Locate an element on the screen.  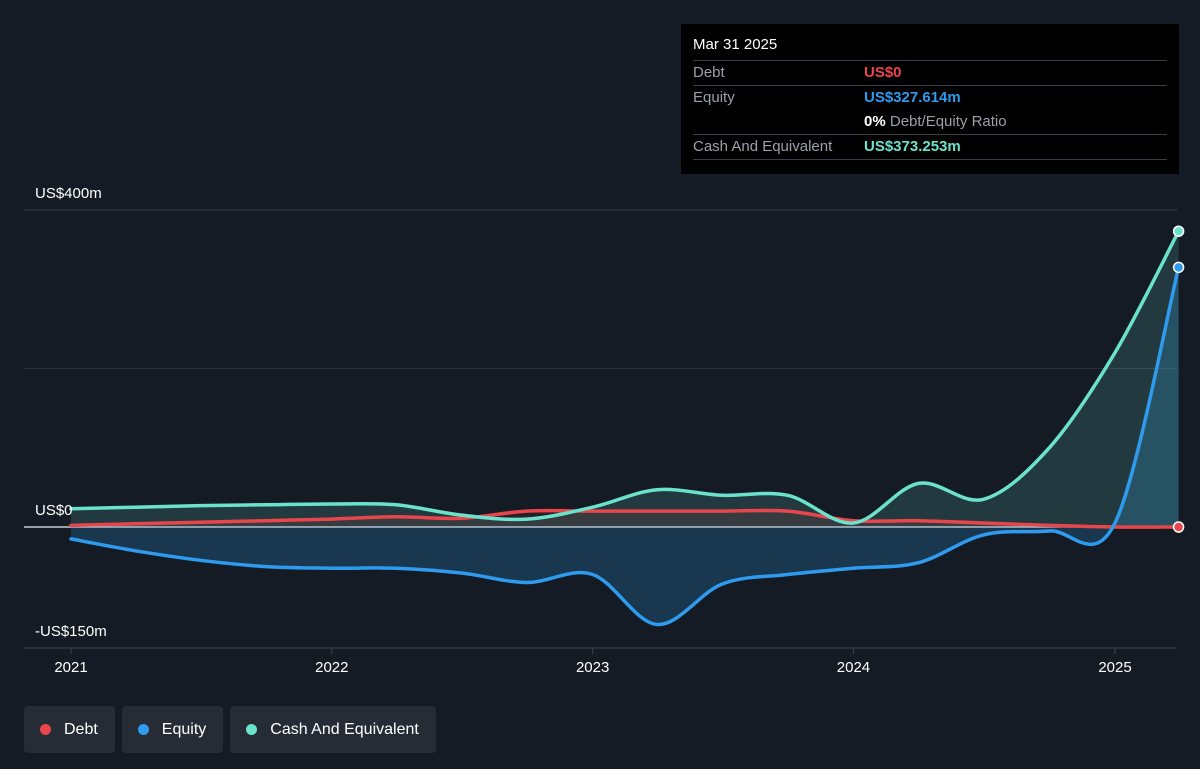
legend-item-cash: Cash And Equivalent is located at coordinates (333, 729).